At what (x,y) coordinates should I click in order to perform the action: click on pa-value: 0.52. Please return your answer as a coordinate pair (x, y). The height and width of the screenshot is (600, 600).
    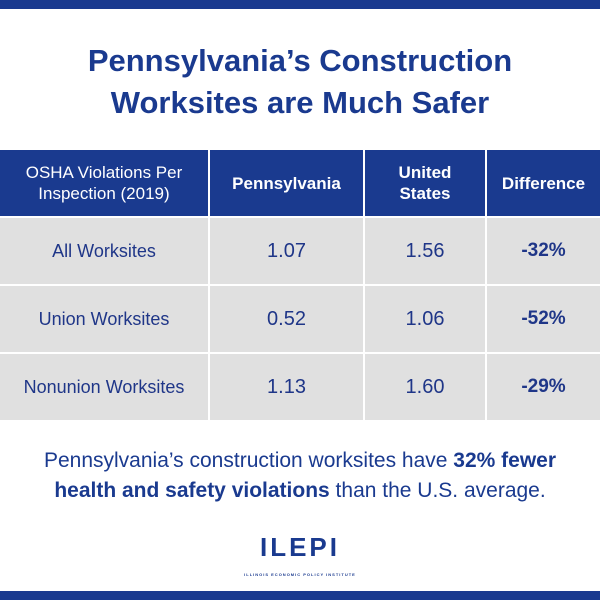
    Looking at the image, I should click on (285, 319).